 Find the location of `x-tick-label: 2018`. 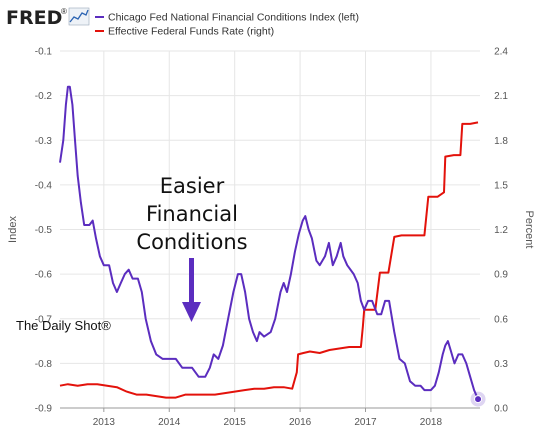

x-tick-label: 2018 is located at coordinates (431, 422).